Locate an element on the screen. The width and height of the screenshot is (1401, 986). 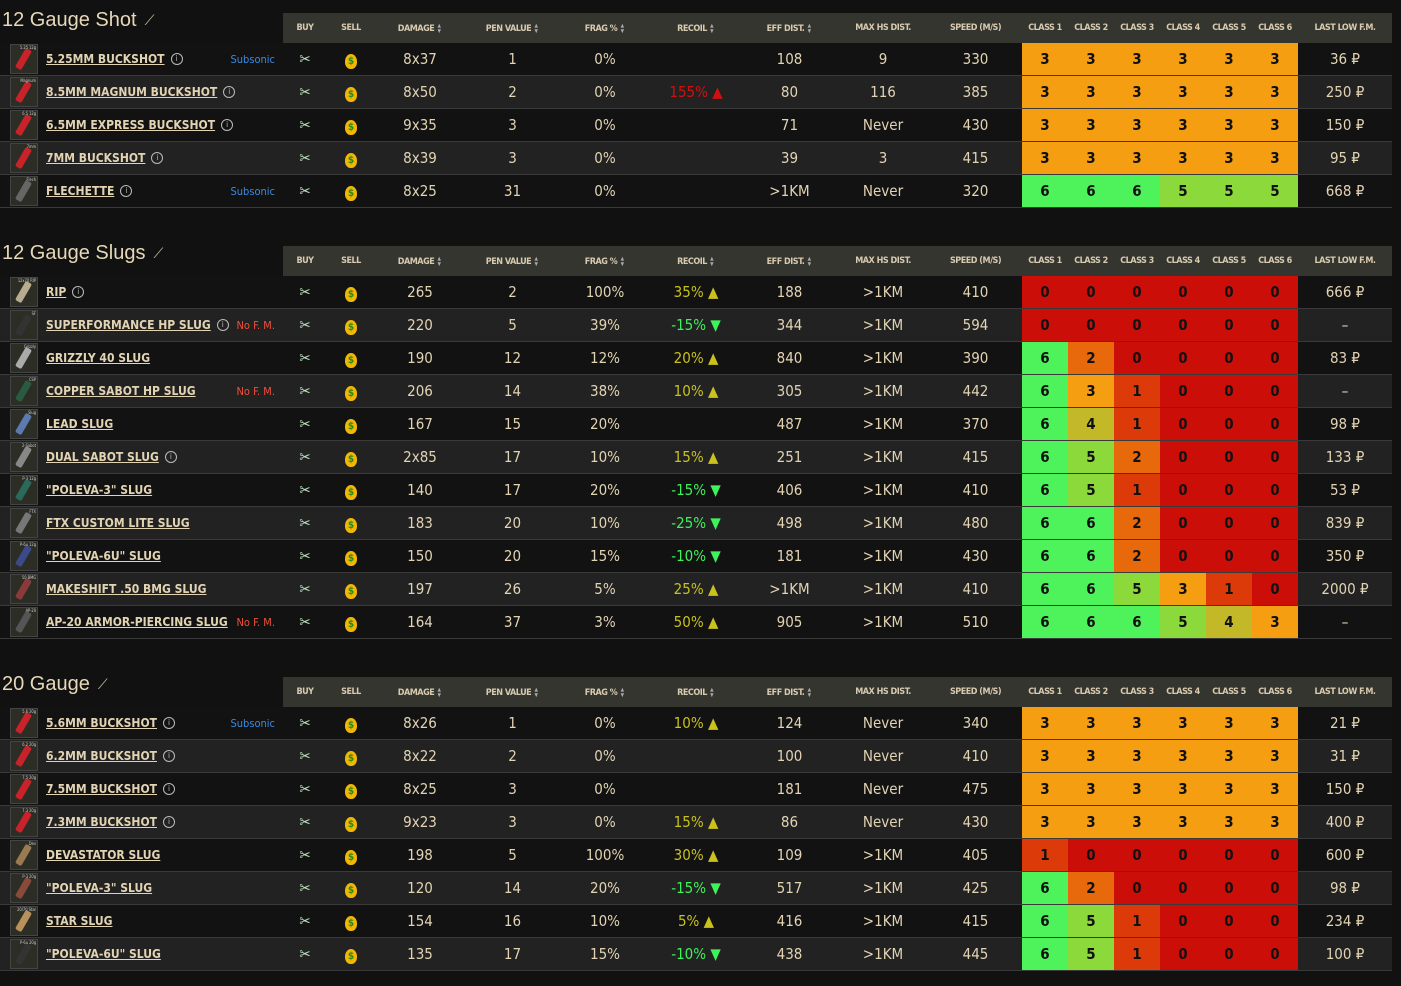
ammo-link: 5.25mm Buckshot is located at coordinates (105, 59).